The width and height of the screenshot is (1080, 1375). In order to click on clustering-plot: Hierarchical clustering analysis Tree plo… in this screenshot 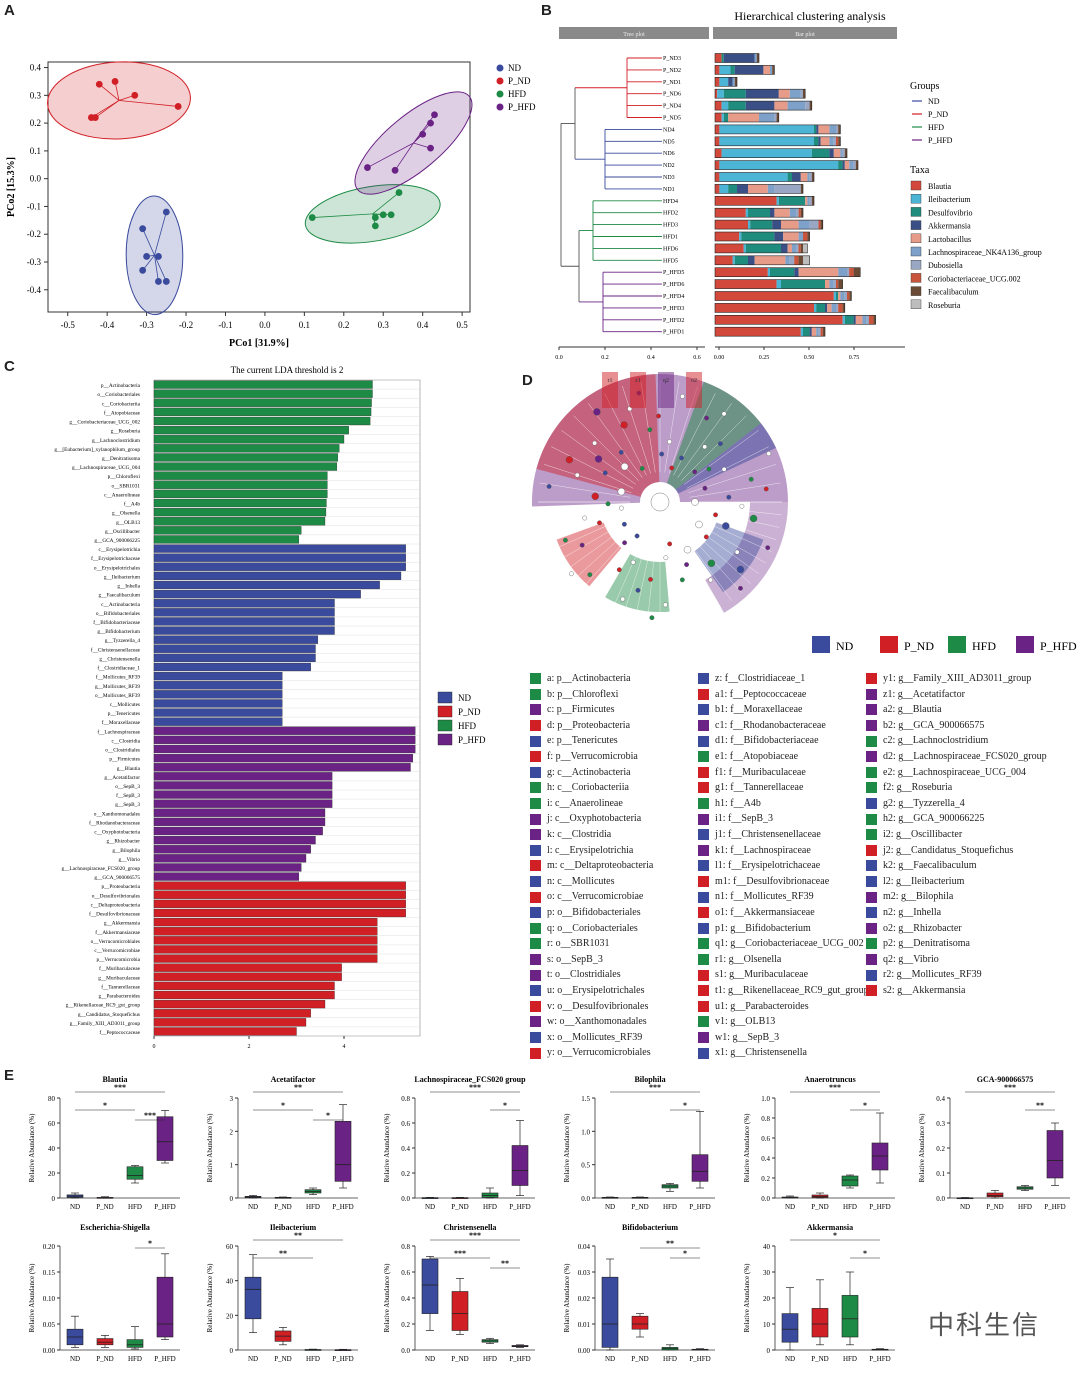, I will do `click(798, 185)`.